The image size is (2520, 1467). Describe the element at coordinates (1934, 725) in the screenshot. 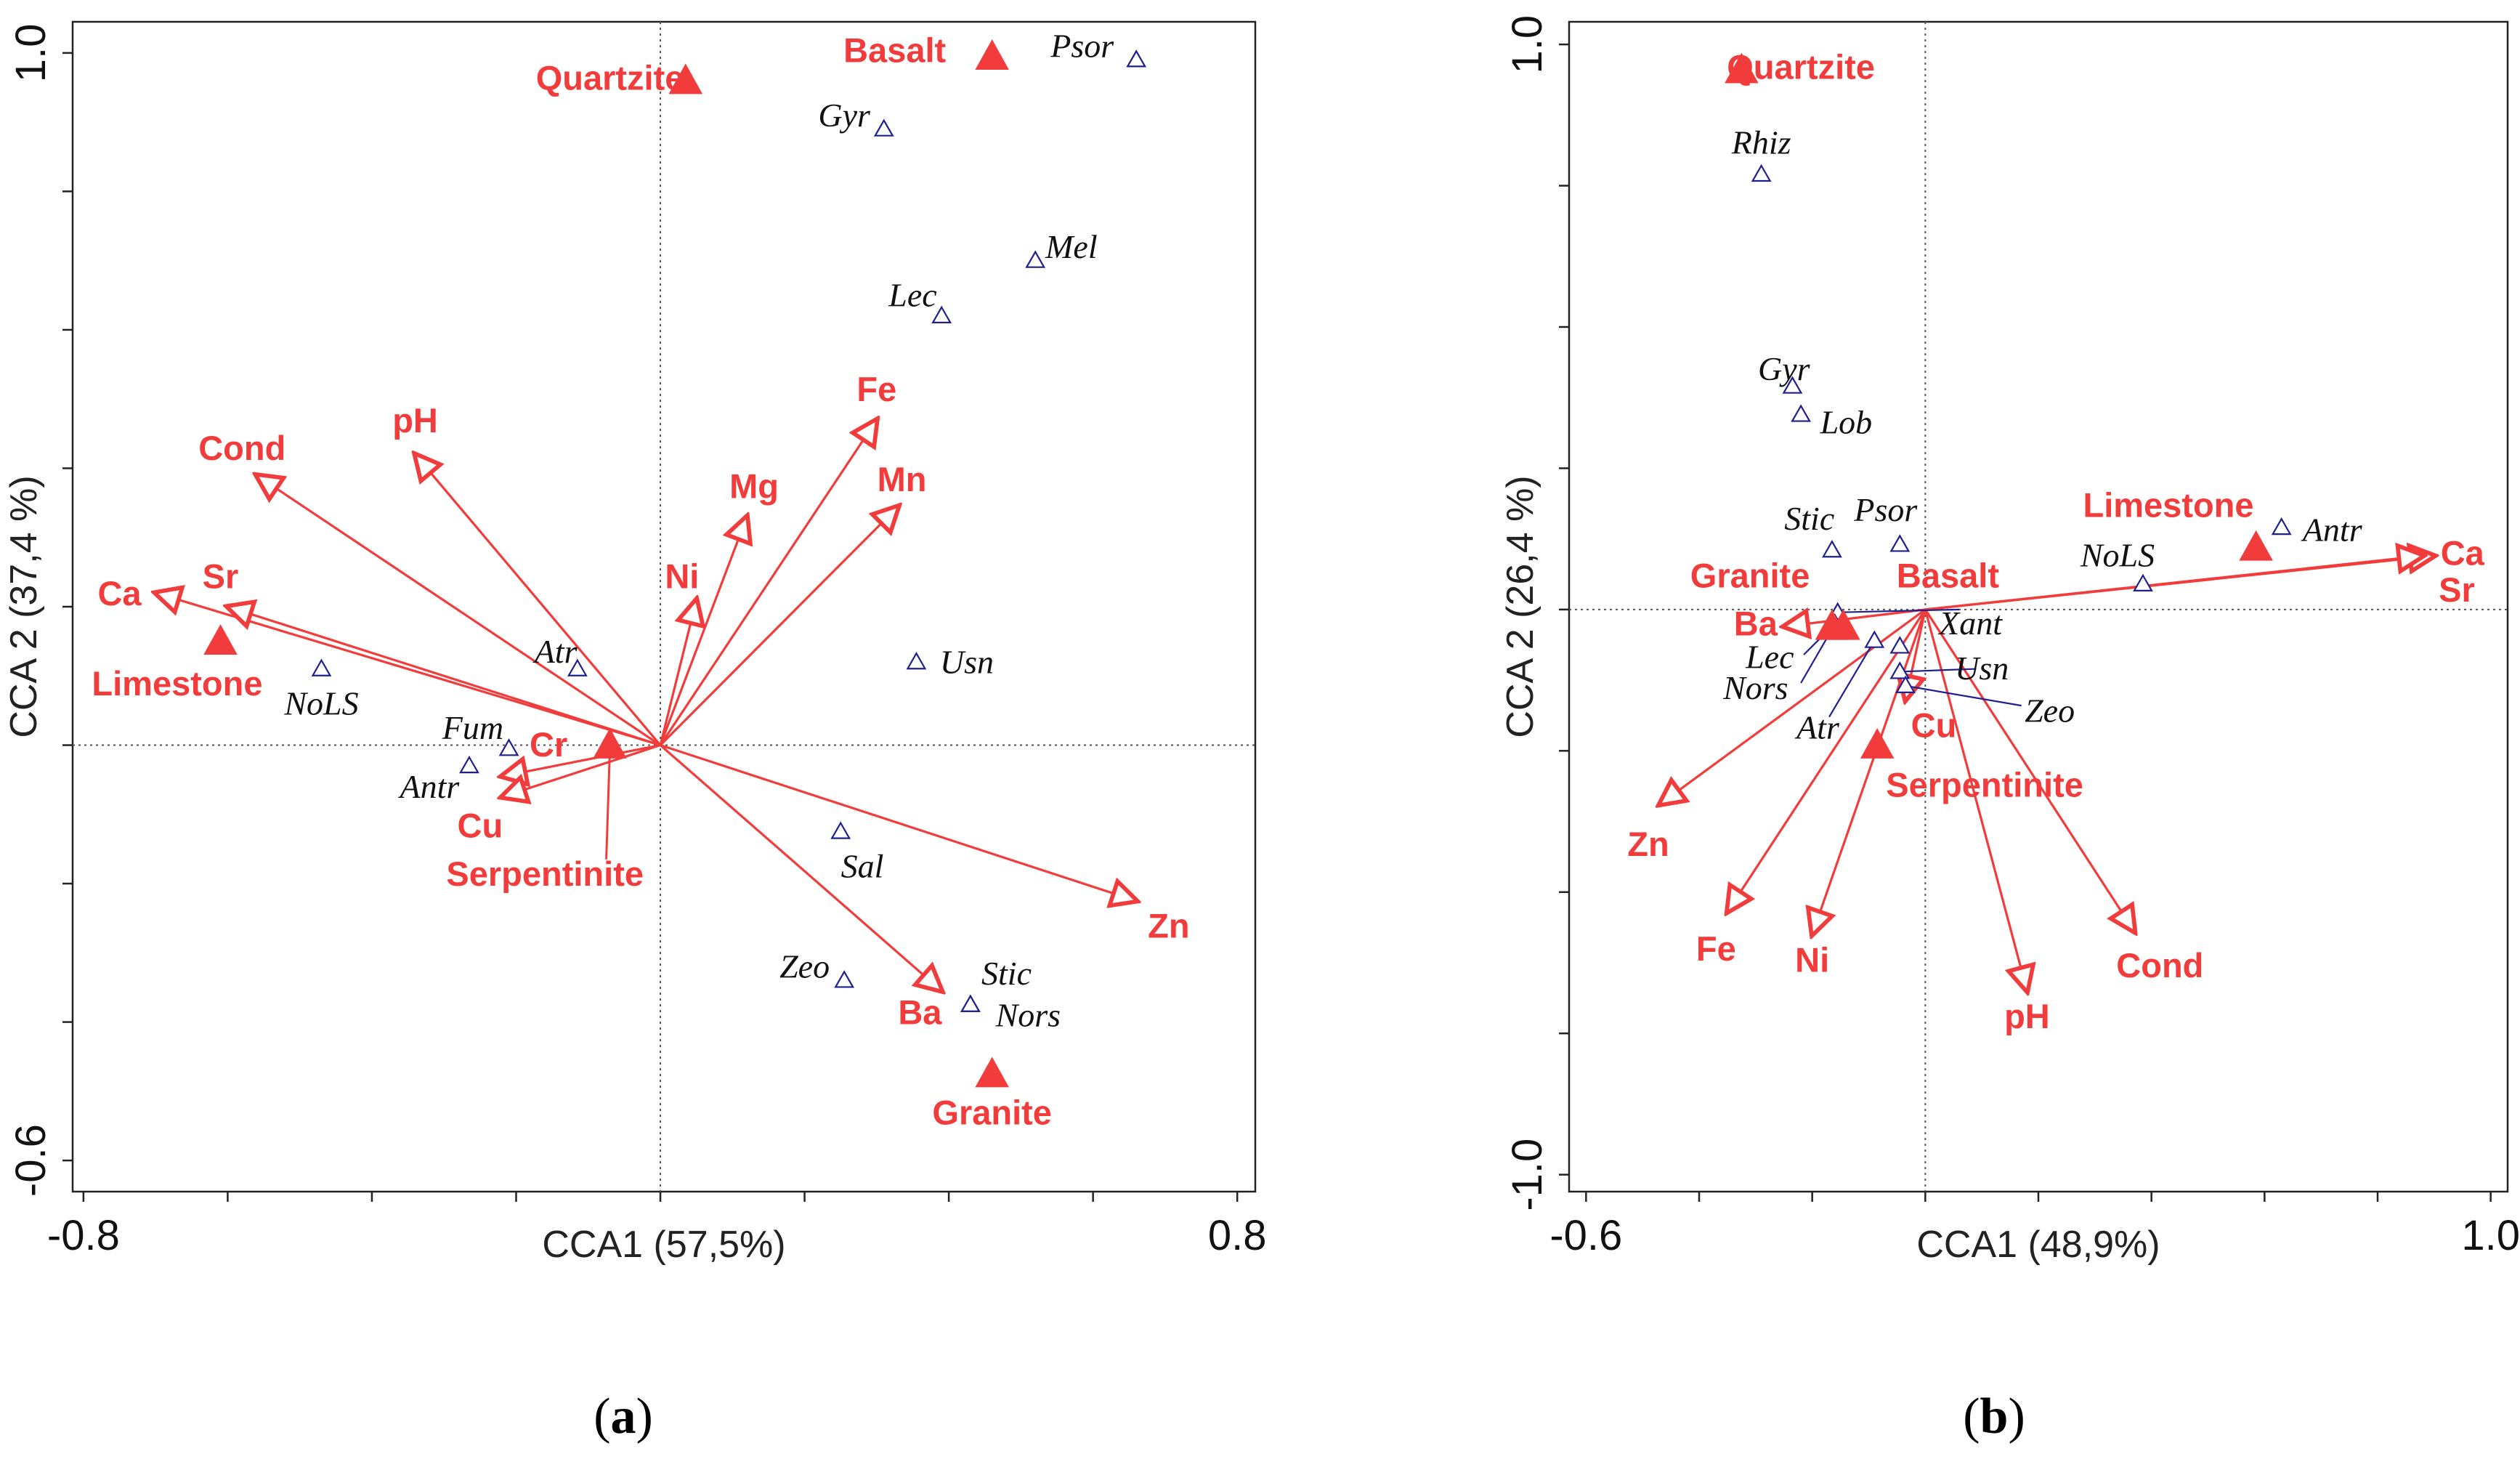

I see `env-vector-label: Cu` at that location.